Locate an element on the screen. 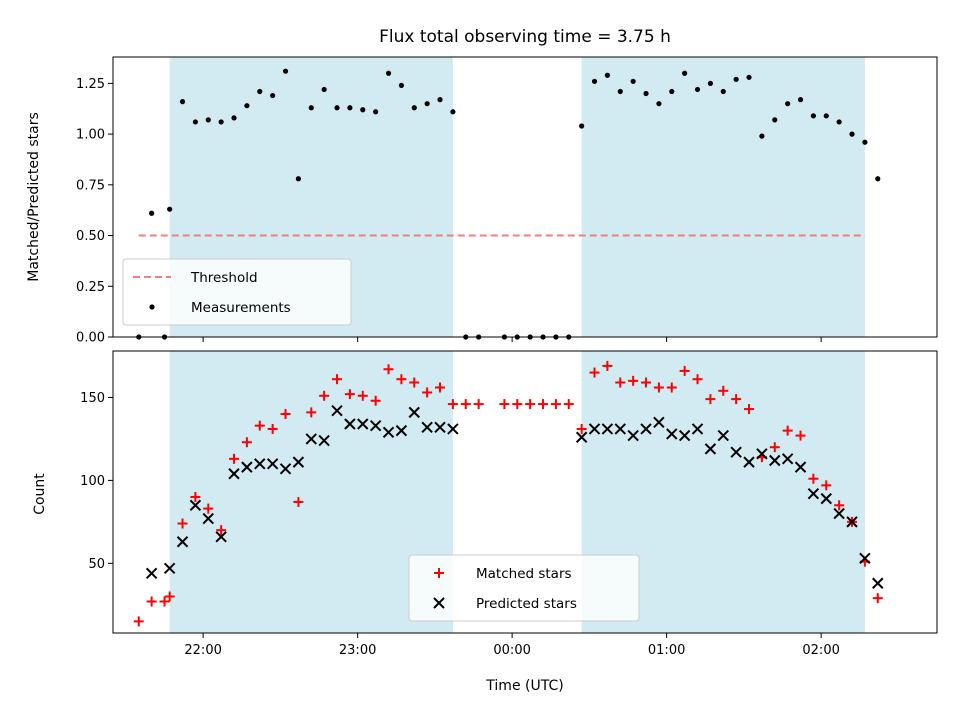 Image resolution: width=960 pixels, height=720 pixels. x-tick-label: 22:00 is located at coordinates (202, 650).